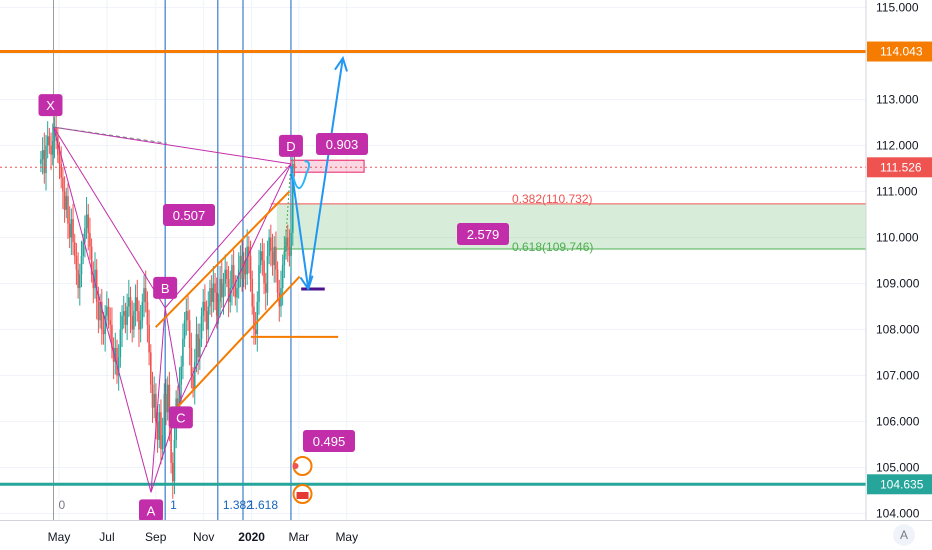 The image size is (932, 550). I want to click on pattern-leg-cd, so click(236, 281).